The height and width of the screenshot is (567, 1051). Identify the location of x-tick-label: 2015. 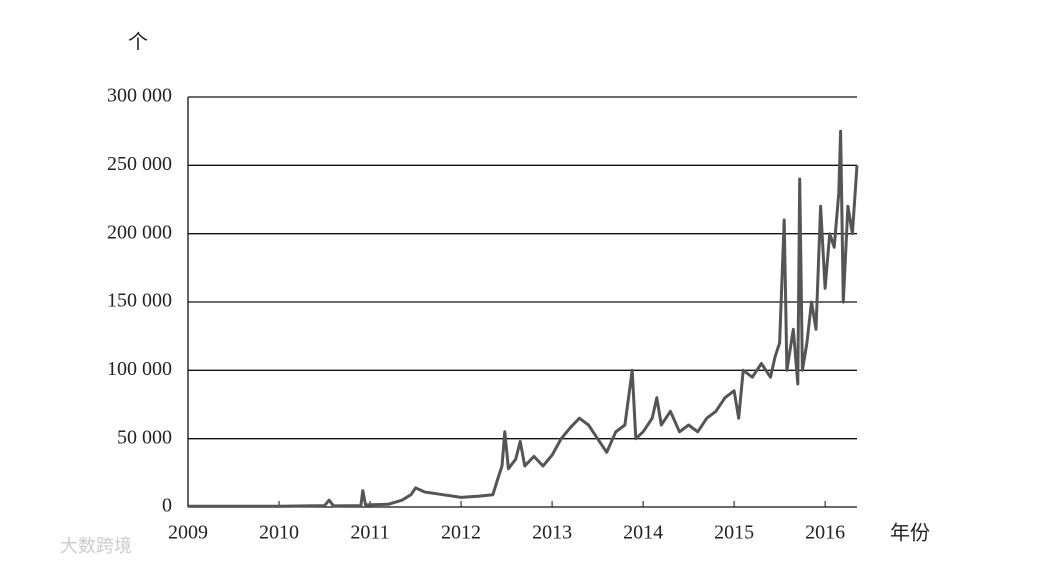
(734, 533).